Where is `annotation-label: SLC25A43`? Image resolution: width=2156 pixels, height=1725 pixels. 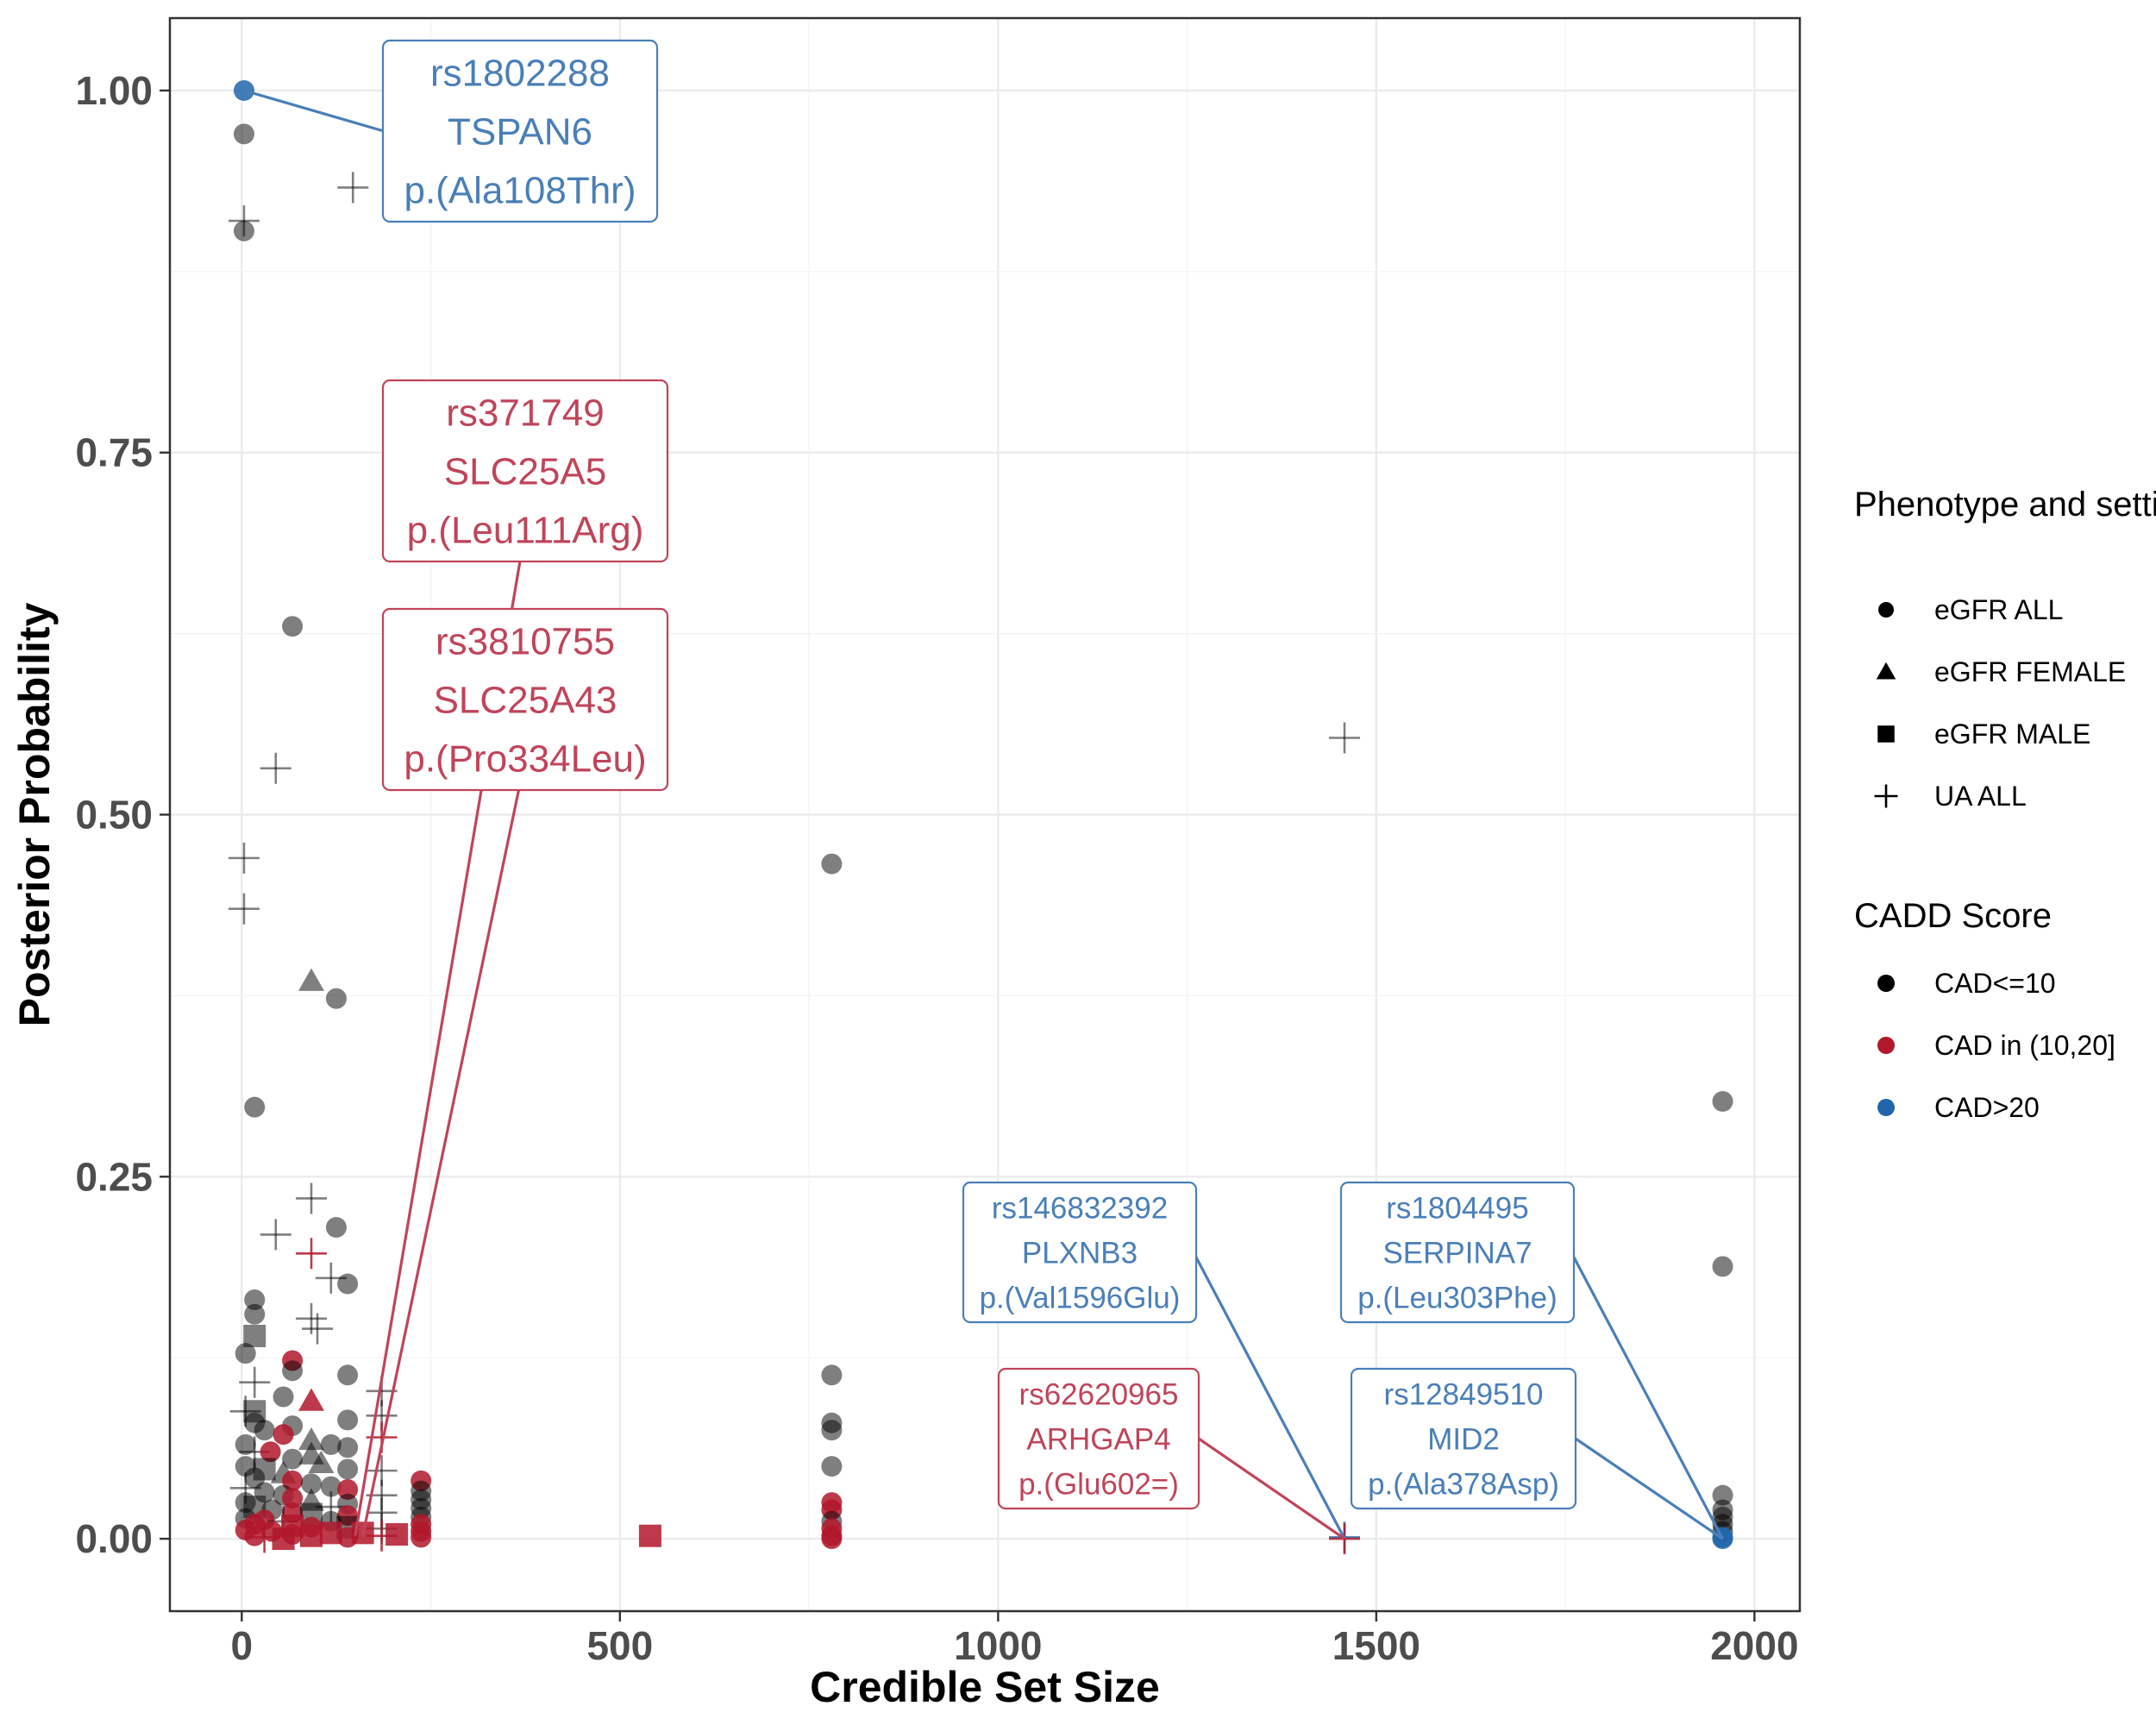 annotation-label: SLC25A43 is located at coordinates (525, 700).